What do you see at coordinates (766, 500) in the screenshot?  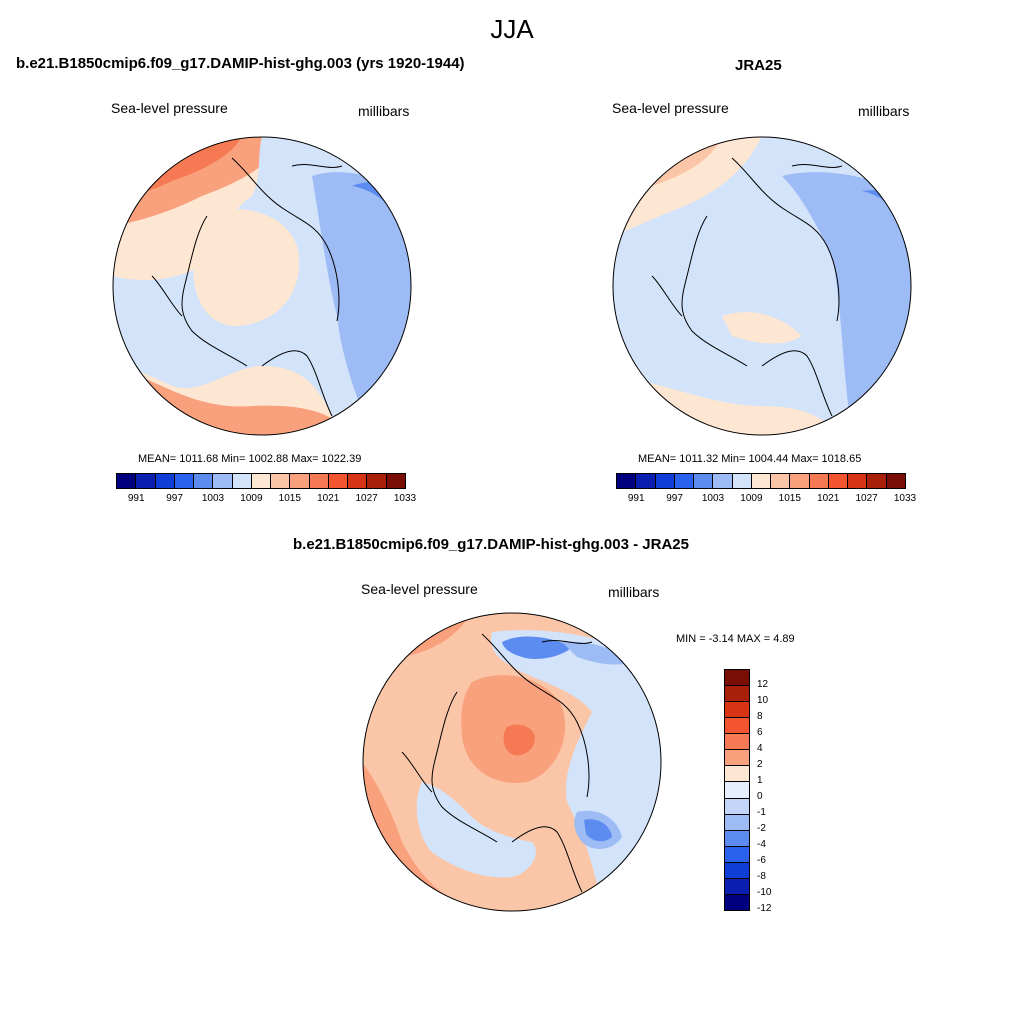 I see `colorbar-obs-ticks: 991 997 1003 1009 1015 1021 1027 1033` at bounding box center [766, 500].